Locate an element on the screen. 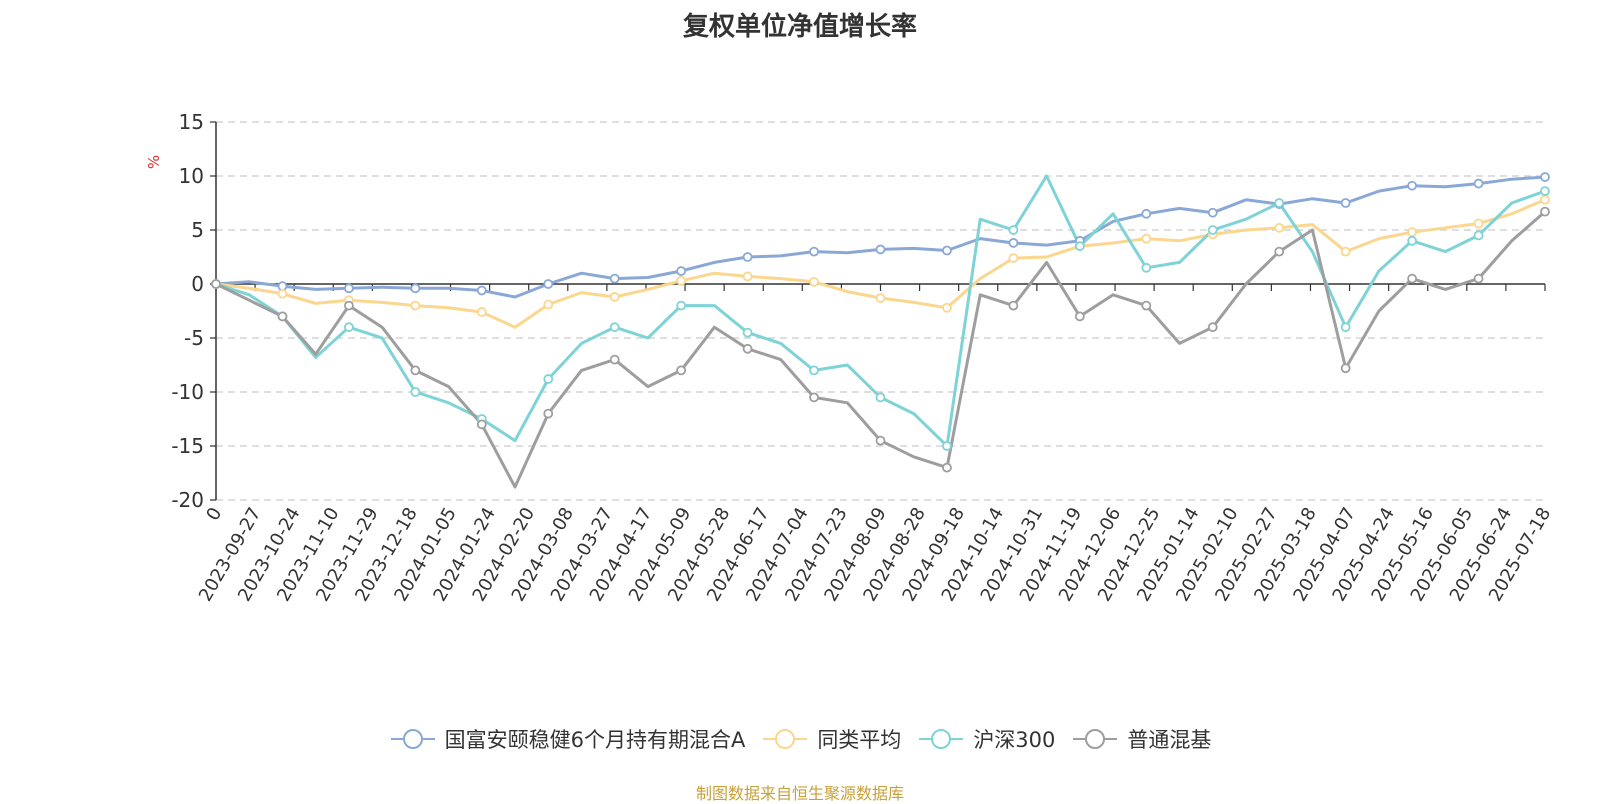 The height and width of the screenshot is (804, 1600). y-tick-label: 10 is located at coordinates (191, 176).